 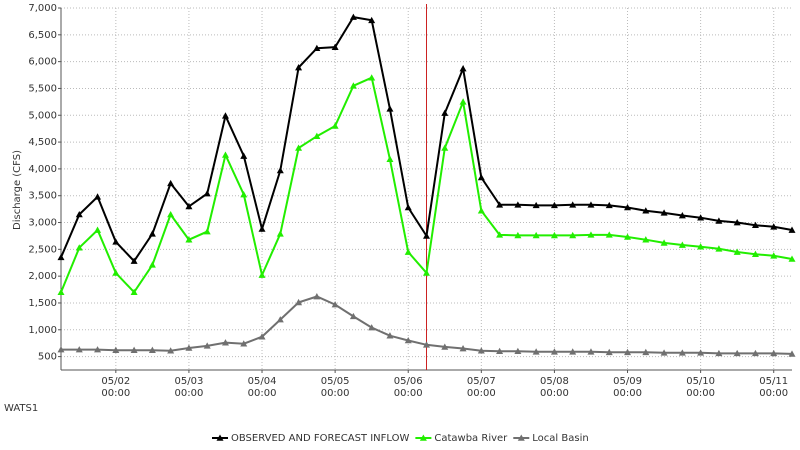 I want to click on y-tick-label: 5,000, so click(x=42, y=115).